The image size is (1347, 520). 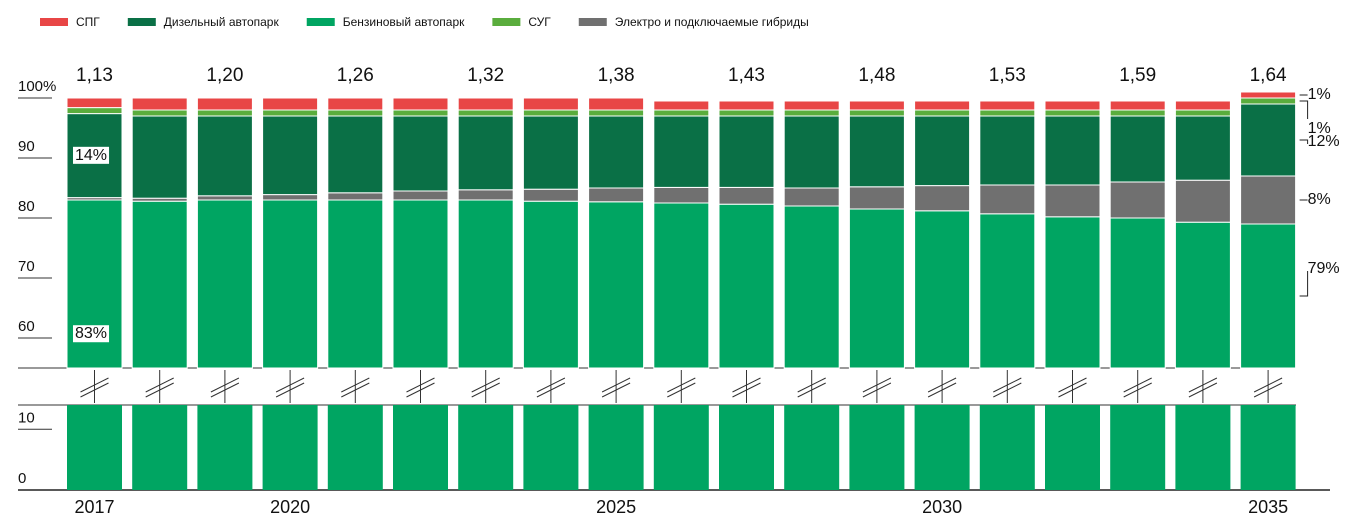 What do you see at coordinates (222, 22) in the screenshot?
I see `legend-label: Дизельный автопарк` at bounding box center [222, 22].